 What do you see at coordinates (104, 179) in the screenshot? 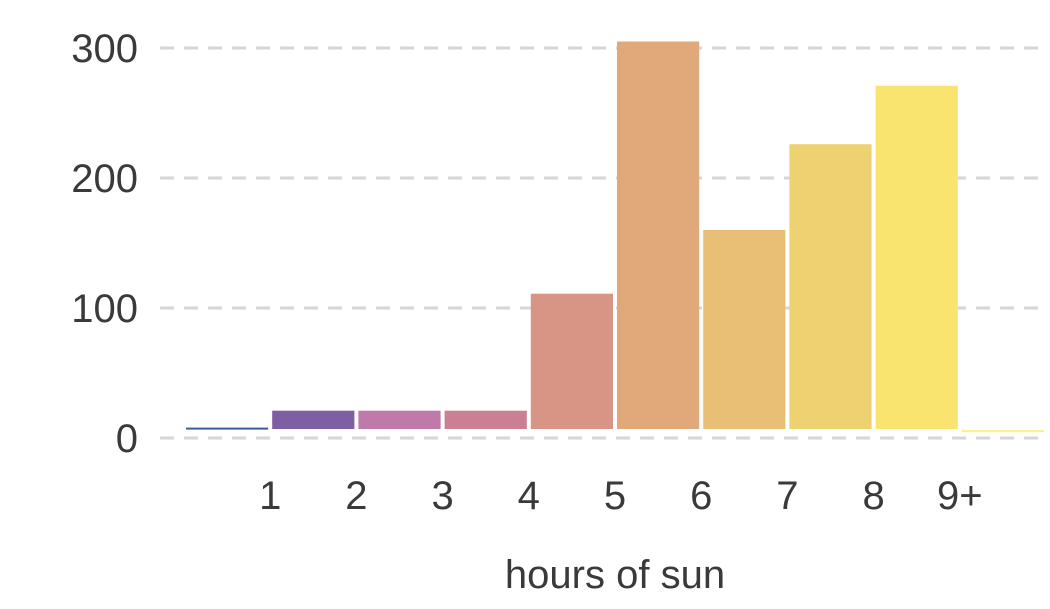
I see `y-tick-label-200: 200` at bounding box center [104, 179].